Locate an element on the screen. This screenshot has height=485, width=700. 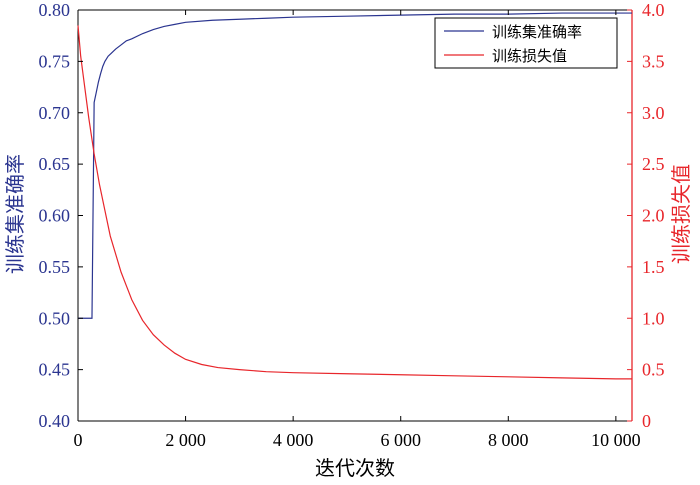
legend-box is located at coordinates (526, 43).